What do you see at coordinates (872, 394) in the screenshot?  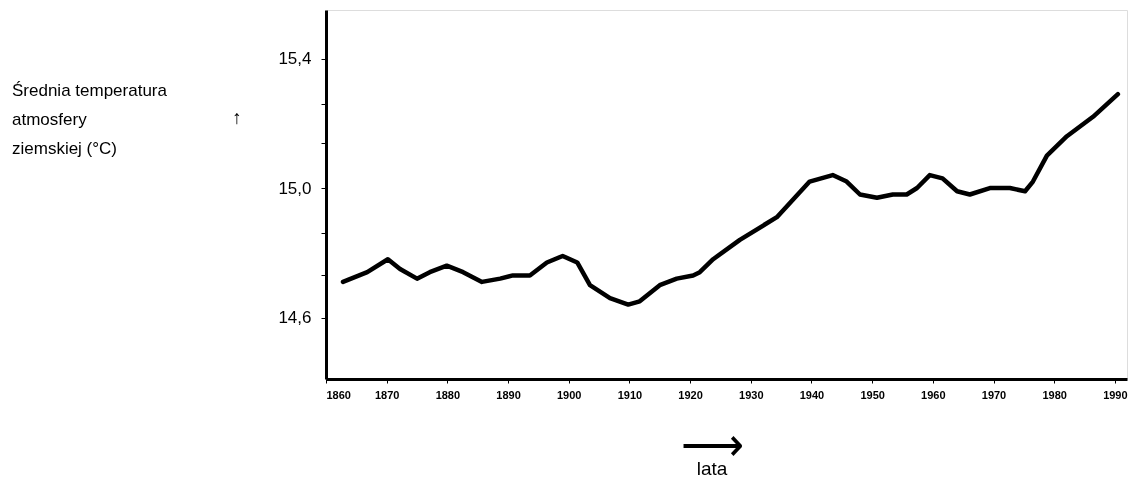 I see `x-tick-label: 1950` at bounding box center [872, 394].